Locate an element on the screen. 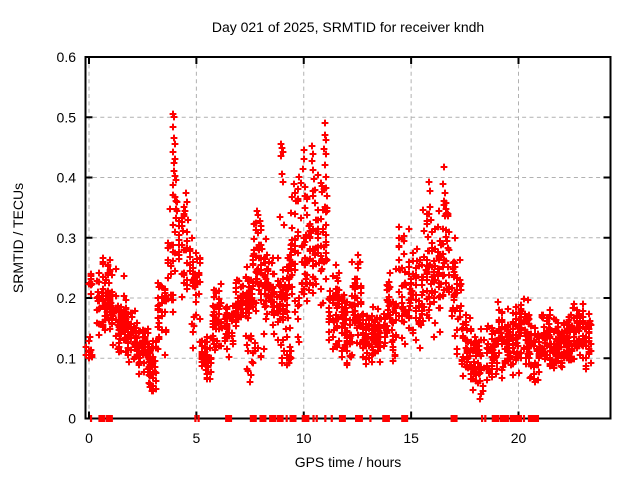 Image resolution: width=640 pixels, height=480 pixels. y-tick-label: 0.1 is located at coordinates (67, 358).